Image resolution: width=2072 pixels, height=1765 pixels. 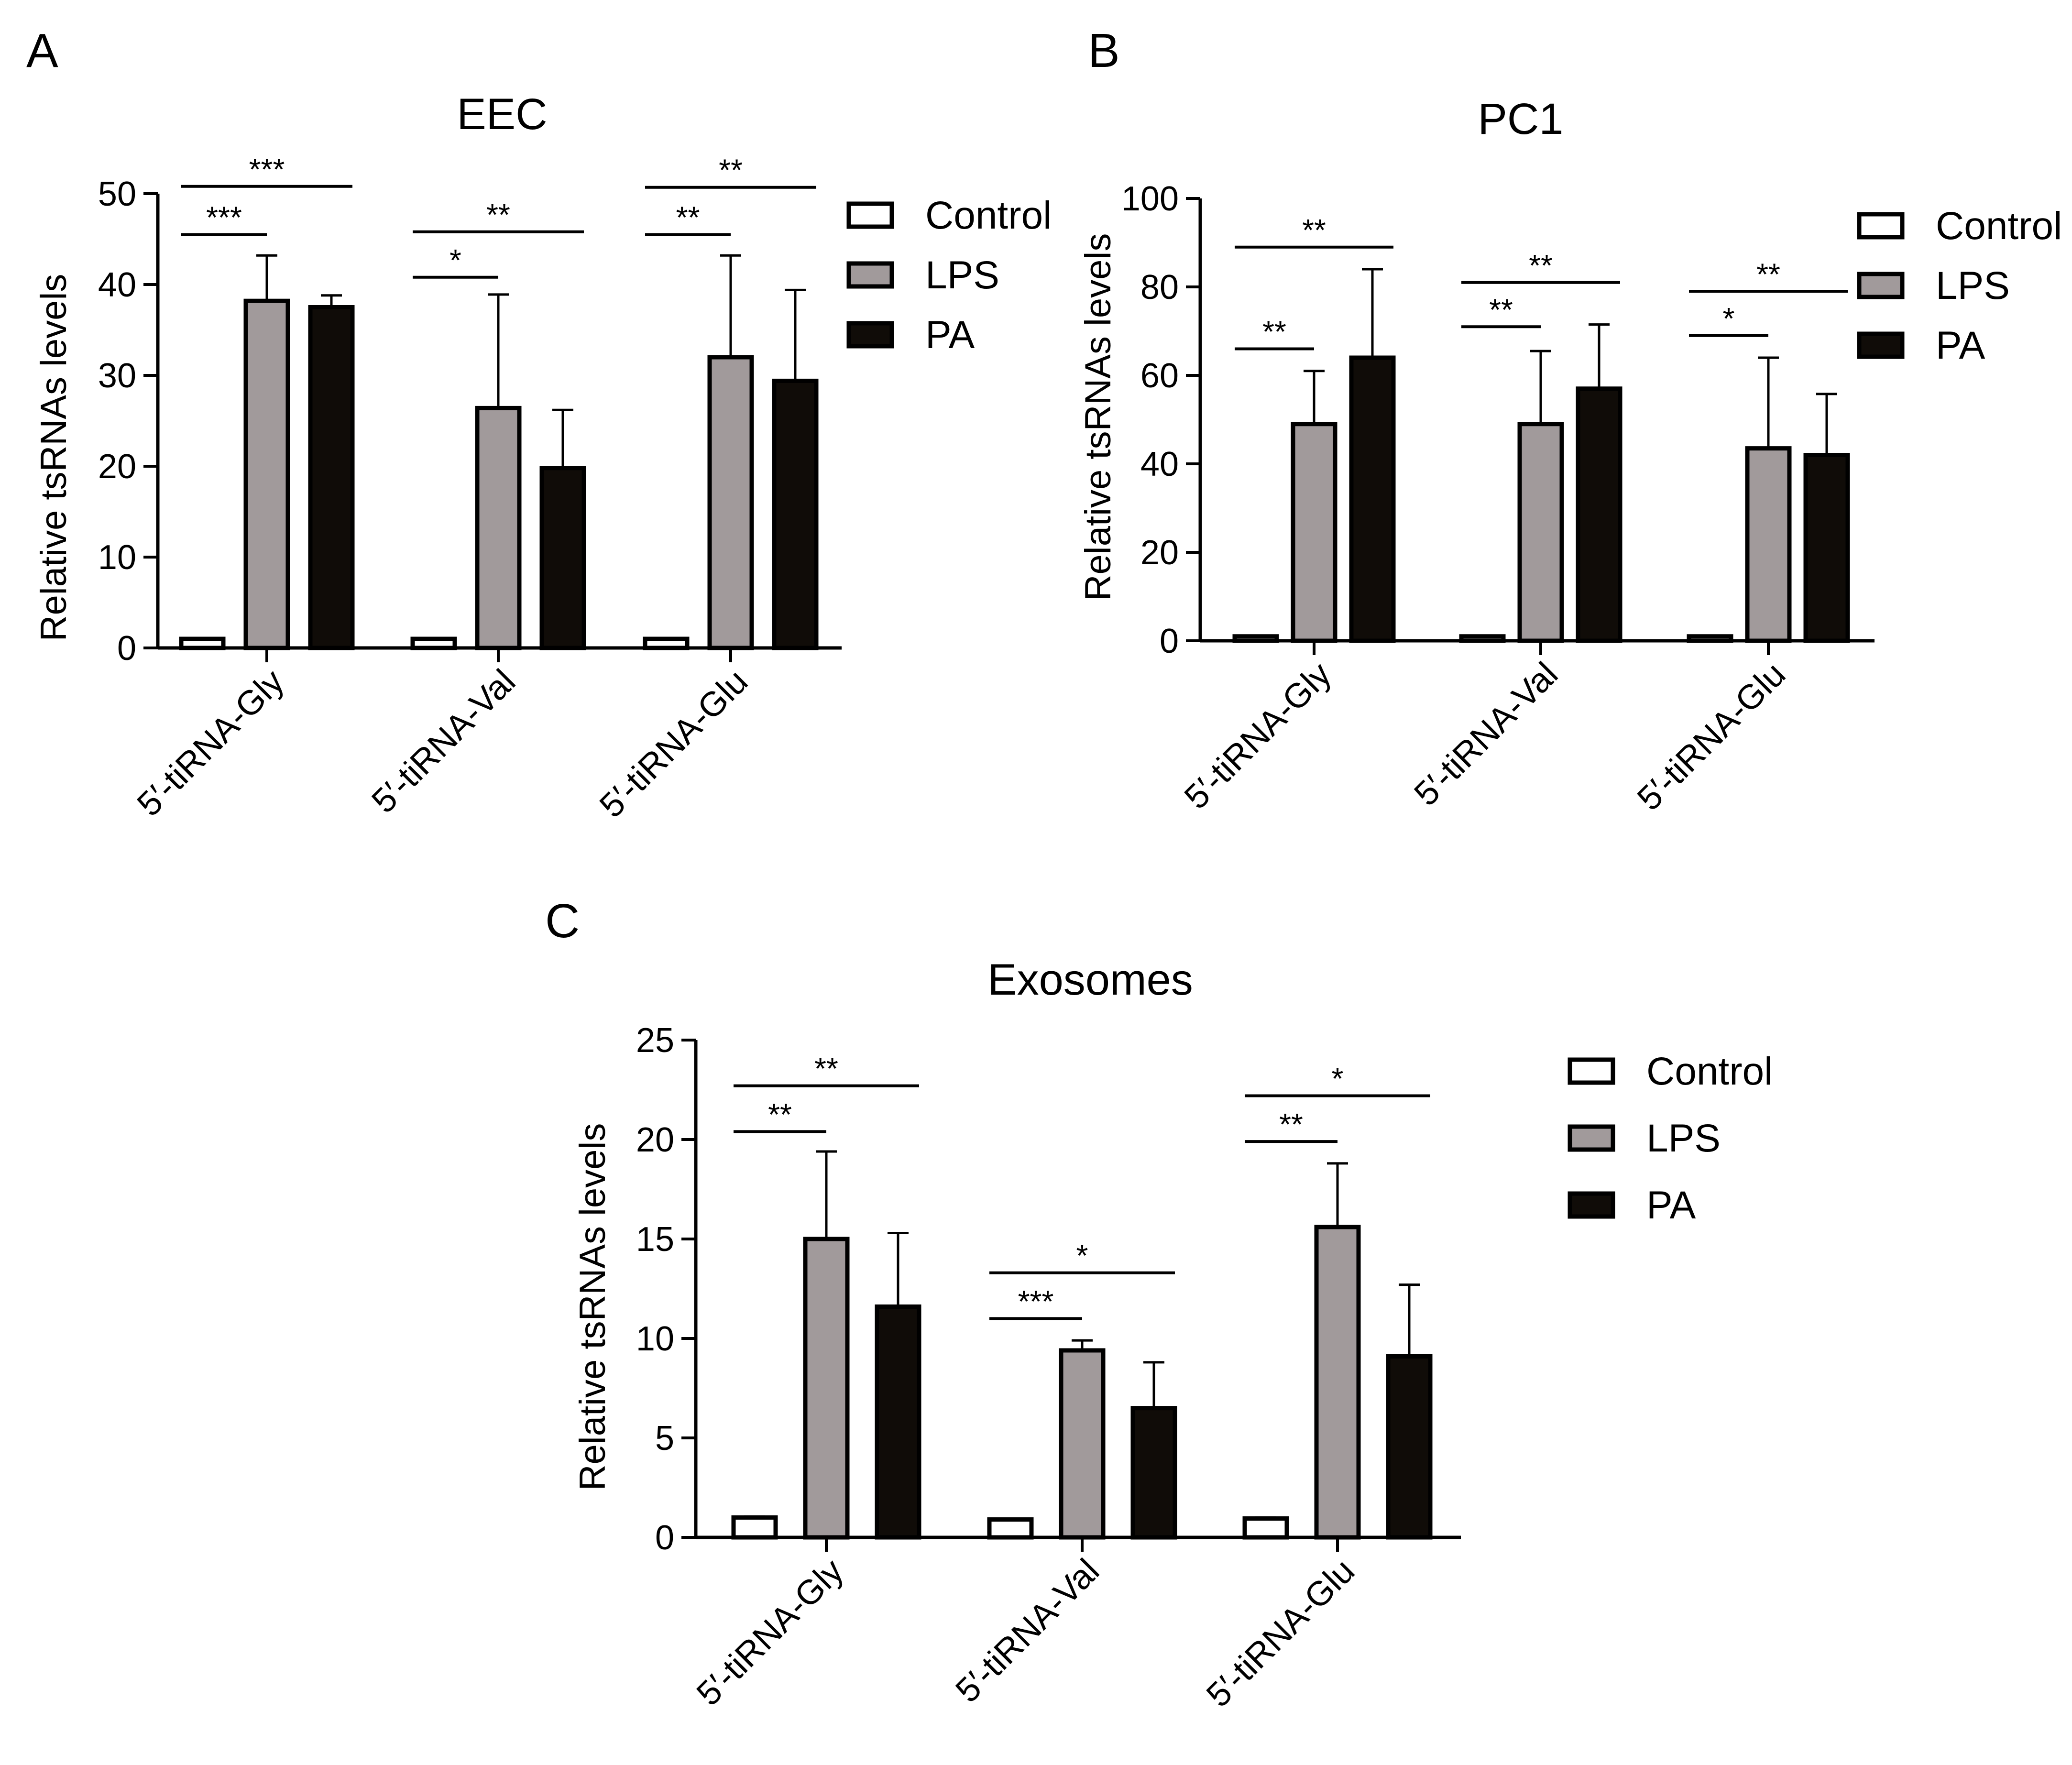 What do you see at coordinates (502, 115) in the screenshot?
I see `chart-title: EEC` at bounding box center [502, 115].